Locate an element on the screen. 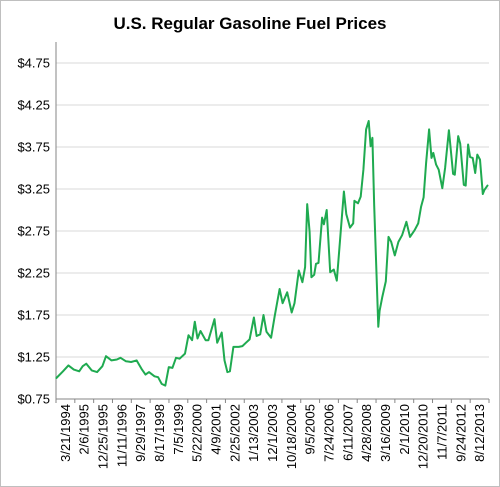  x-tick-label: 10/18/2004 is located at coordinates (291, 436).